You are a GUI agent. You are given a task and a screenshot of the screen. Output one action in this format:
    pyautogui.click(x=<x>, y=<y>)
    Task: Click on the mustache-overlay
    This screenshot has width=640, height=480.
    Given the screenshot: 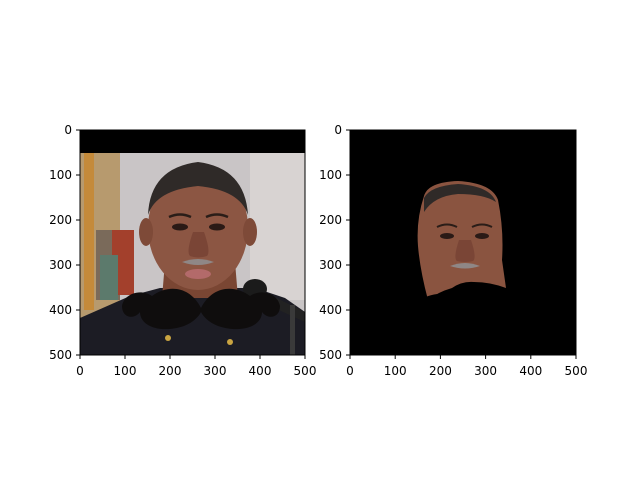 What is the action you would take?
    pyautogui.click(x=201, y=309)
    